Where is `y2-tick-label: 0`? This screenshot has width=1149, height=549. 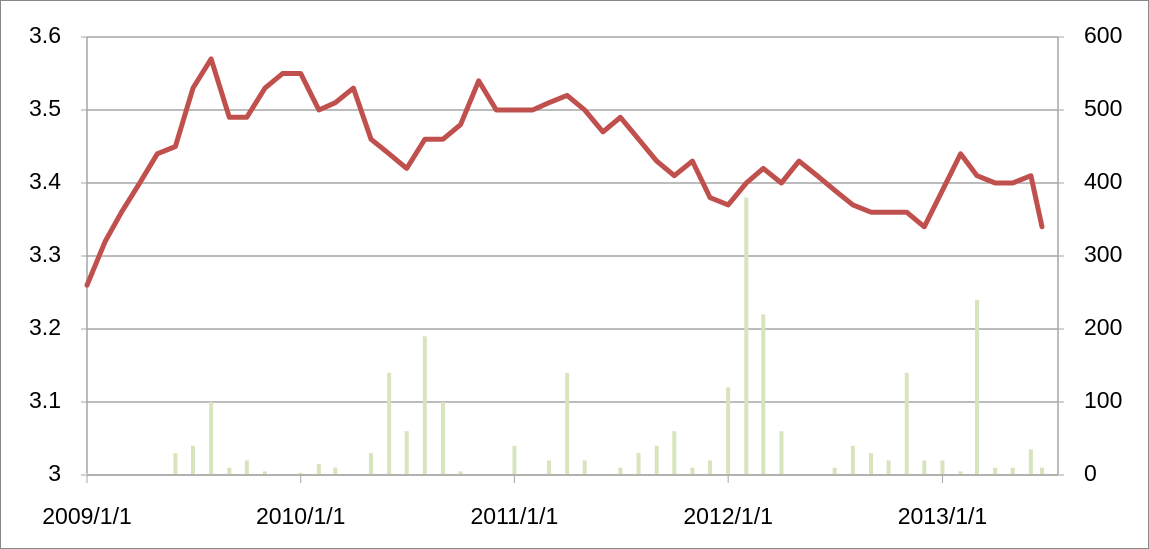
y2-tick-label: 0 is located at coordinates (1090, 473).